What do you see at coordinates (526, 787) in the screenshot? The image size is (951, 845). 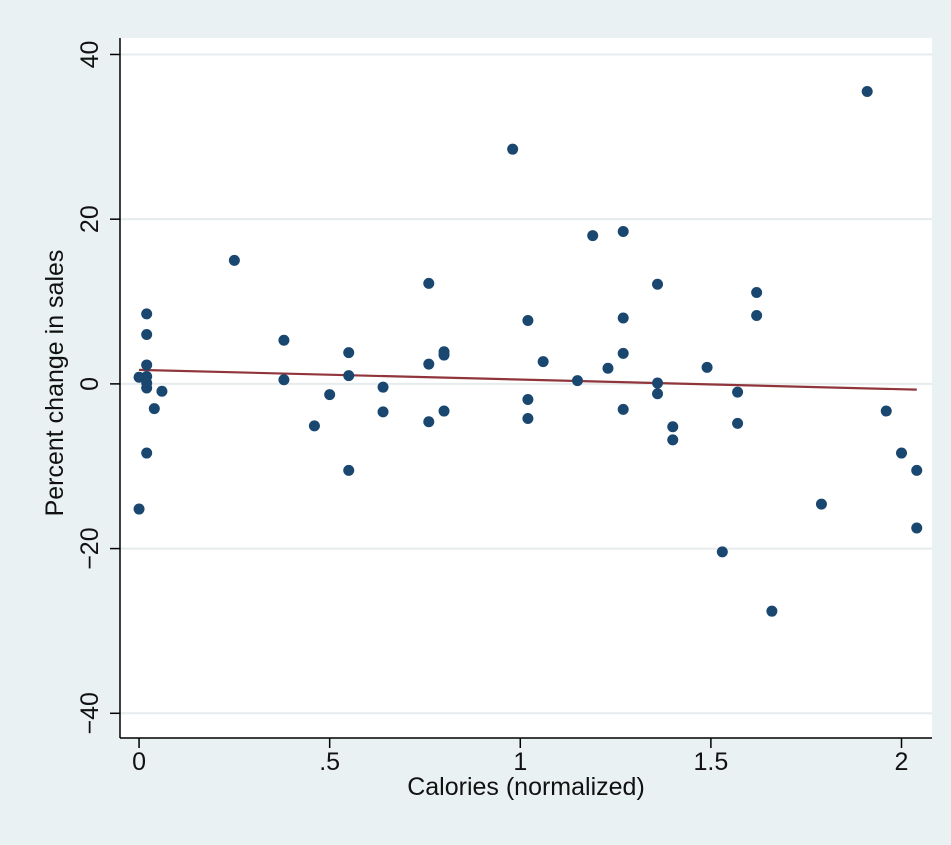 I see `x-axis-title: Calories (normalized)` at bounding box center [526, 787].